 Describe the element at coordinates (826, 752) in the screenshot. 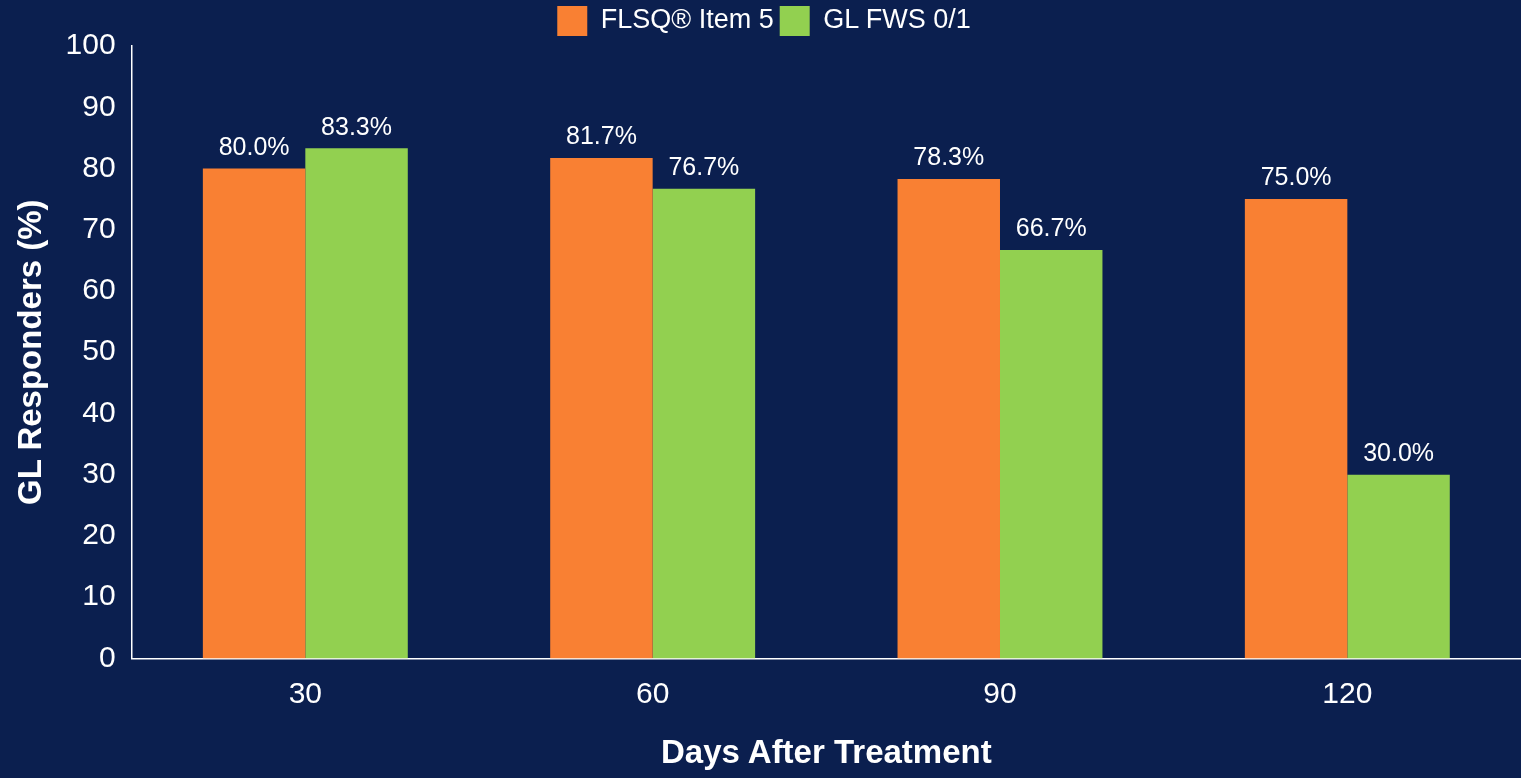

I see `x-axis-title: Days After Treatment` at that location.